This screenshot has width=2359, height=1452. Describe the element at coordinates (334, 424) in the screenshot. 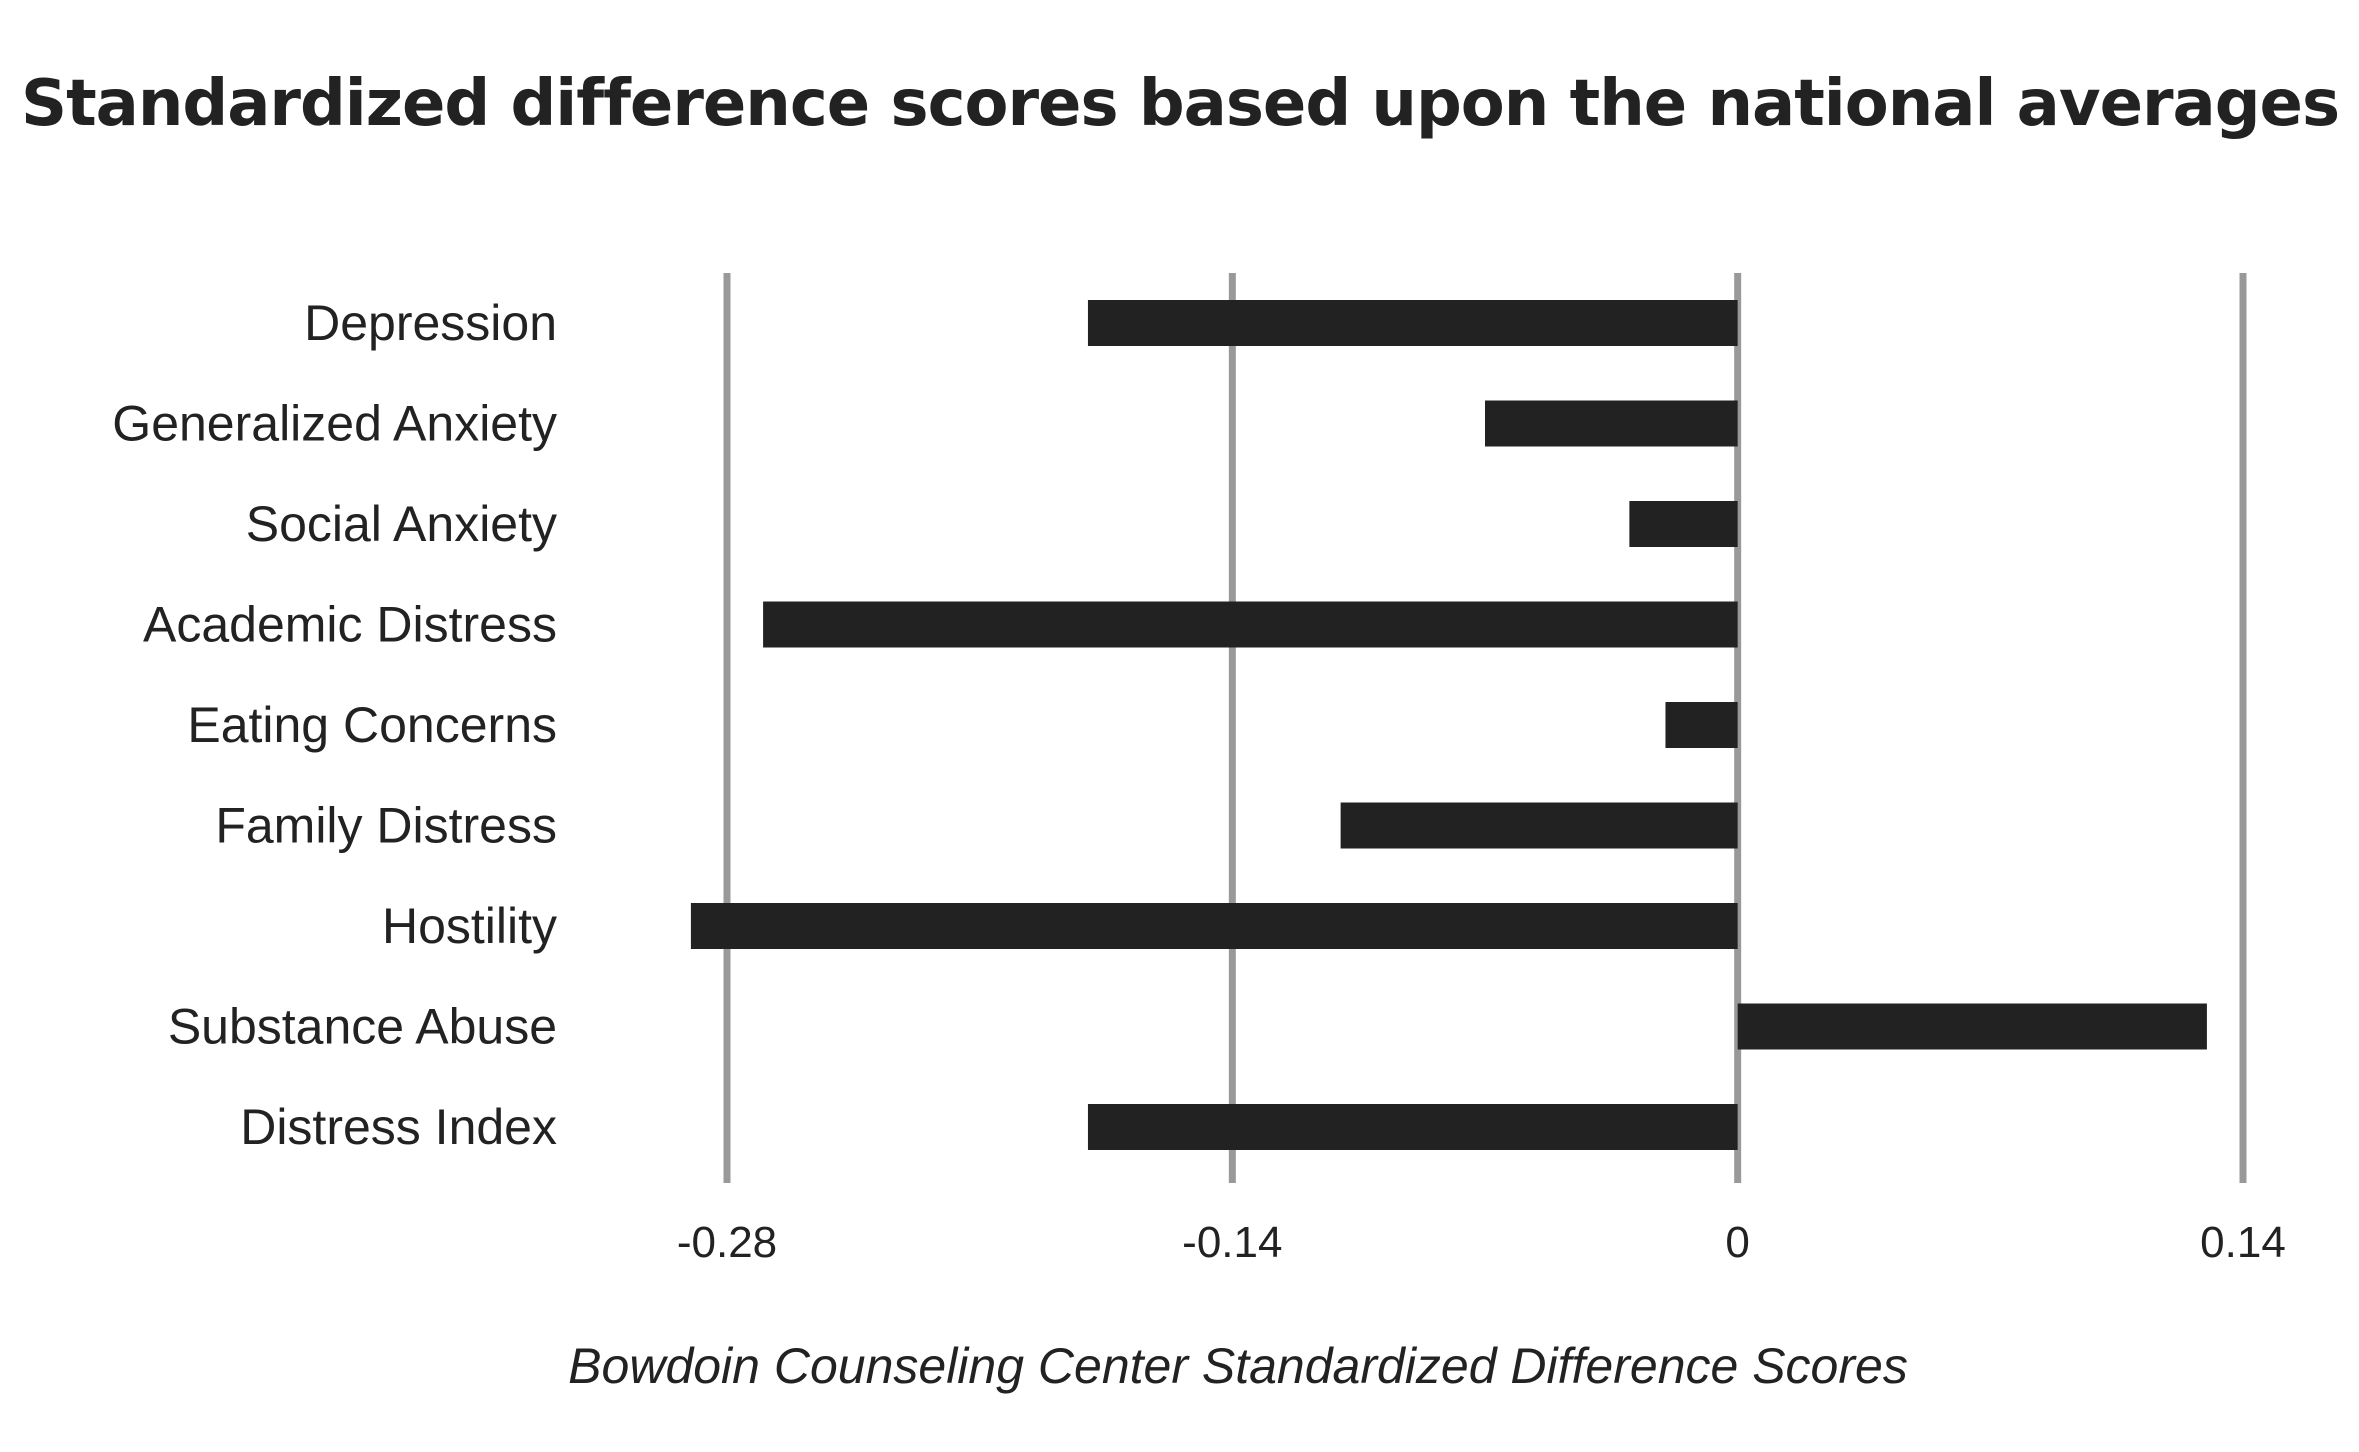

I see `category-label: Generalized Anxiety` at that location.